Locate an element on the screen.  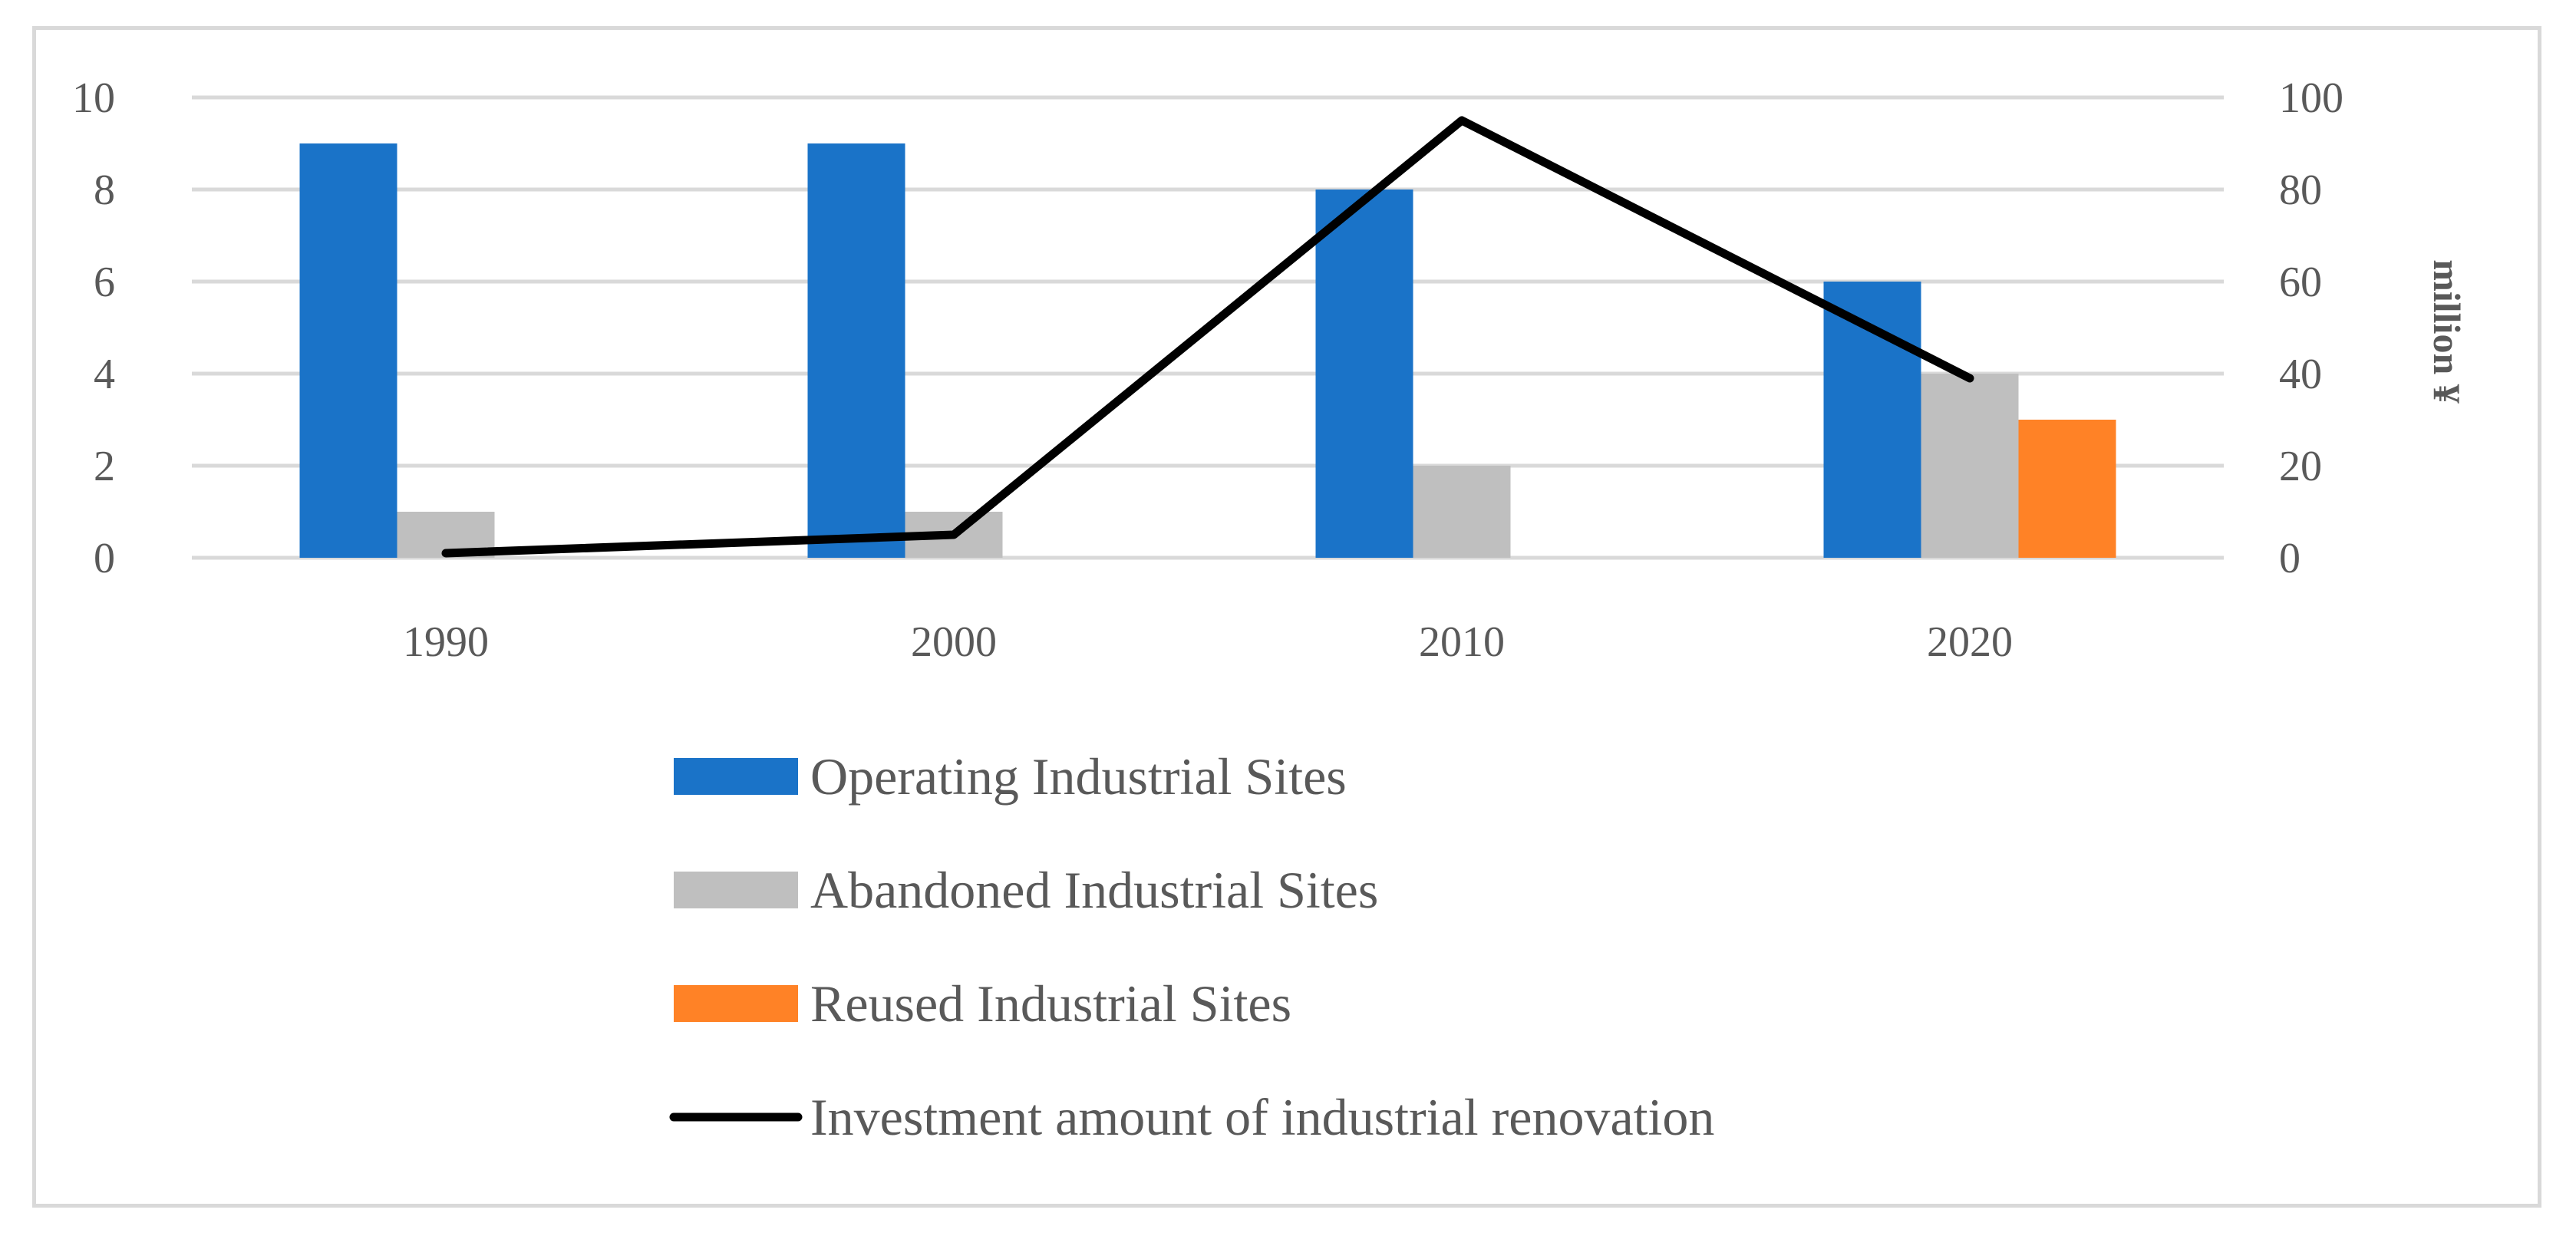
legend-key-reused-industrial-sites is located at coordinates (736, 1003).